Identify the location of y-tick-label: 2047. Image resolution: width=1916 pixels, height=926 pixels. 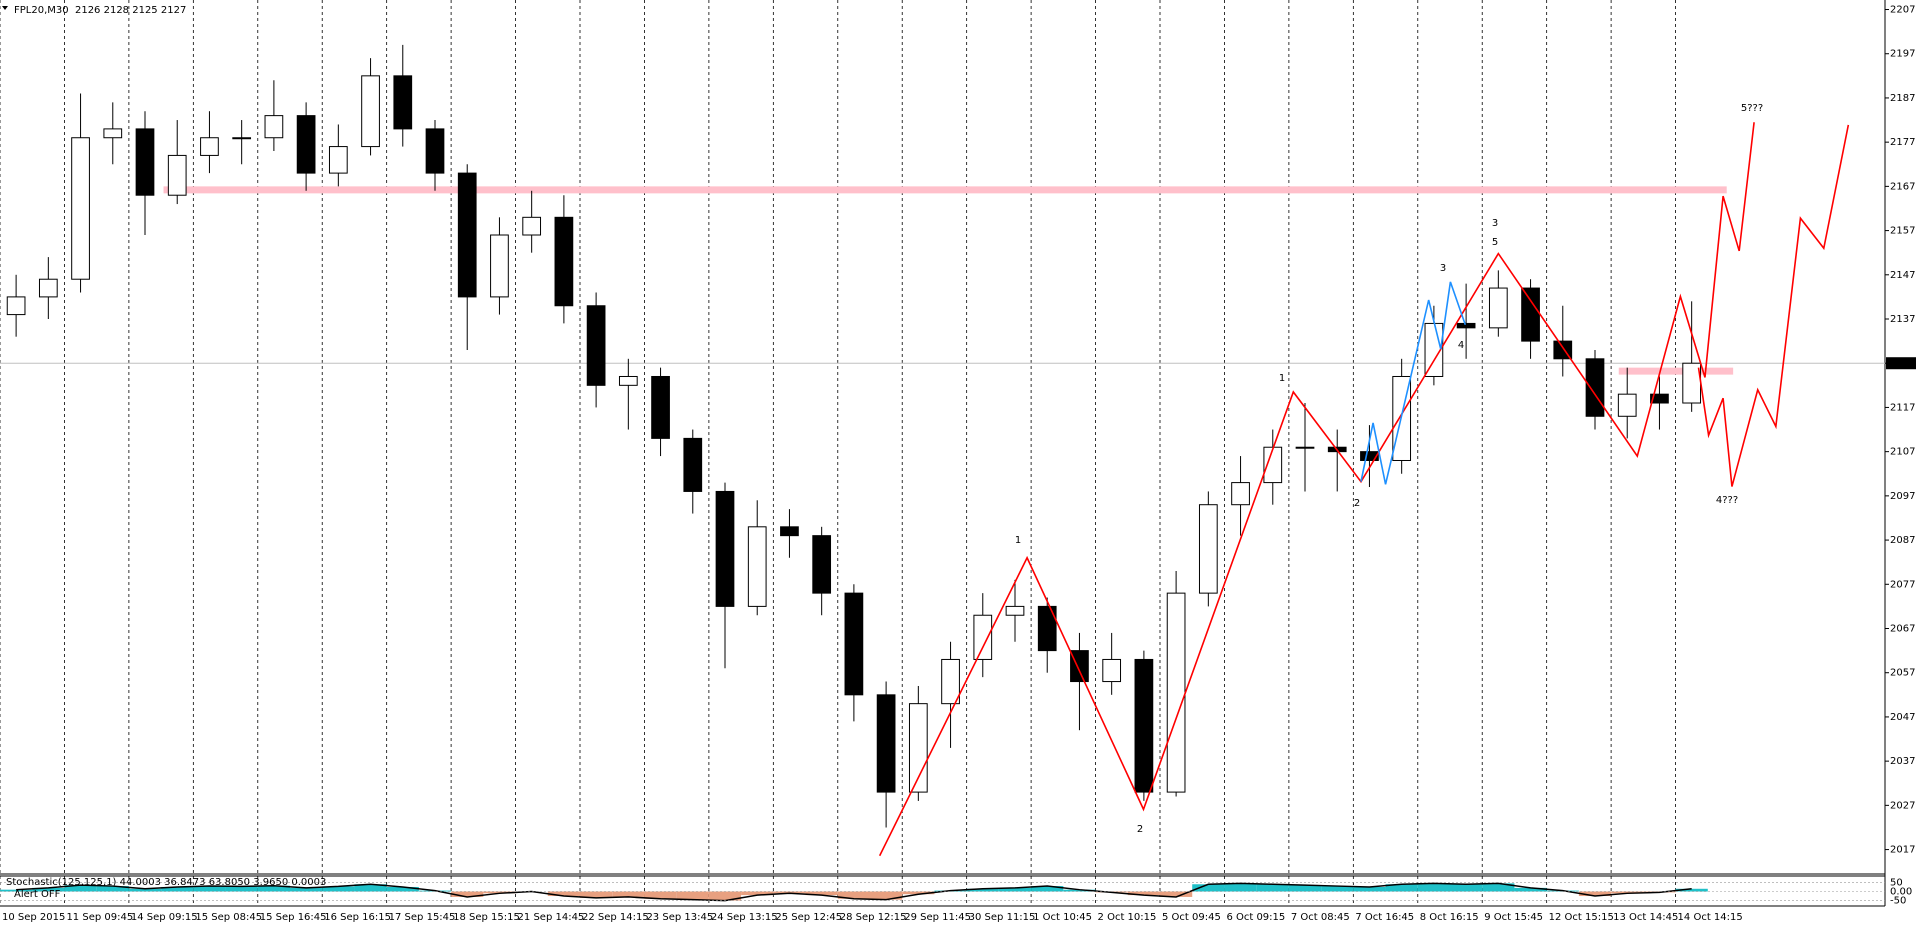
(1902, 717).